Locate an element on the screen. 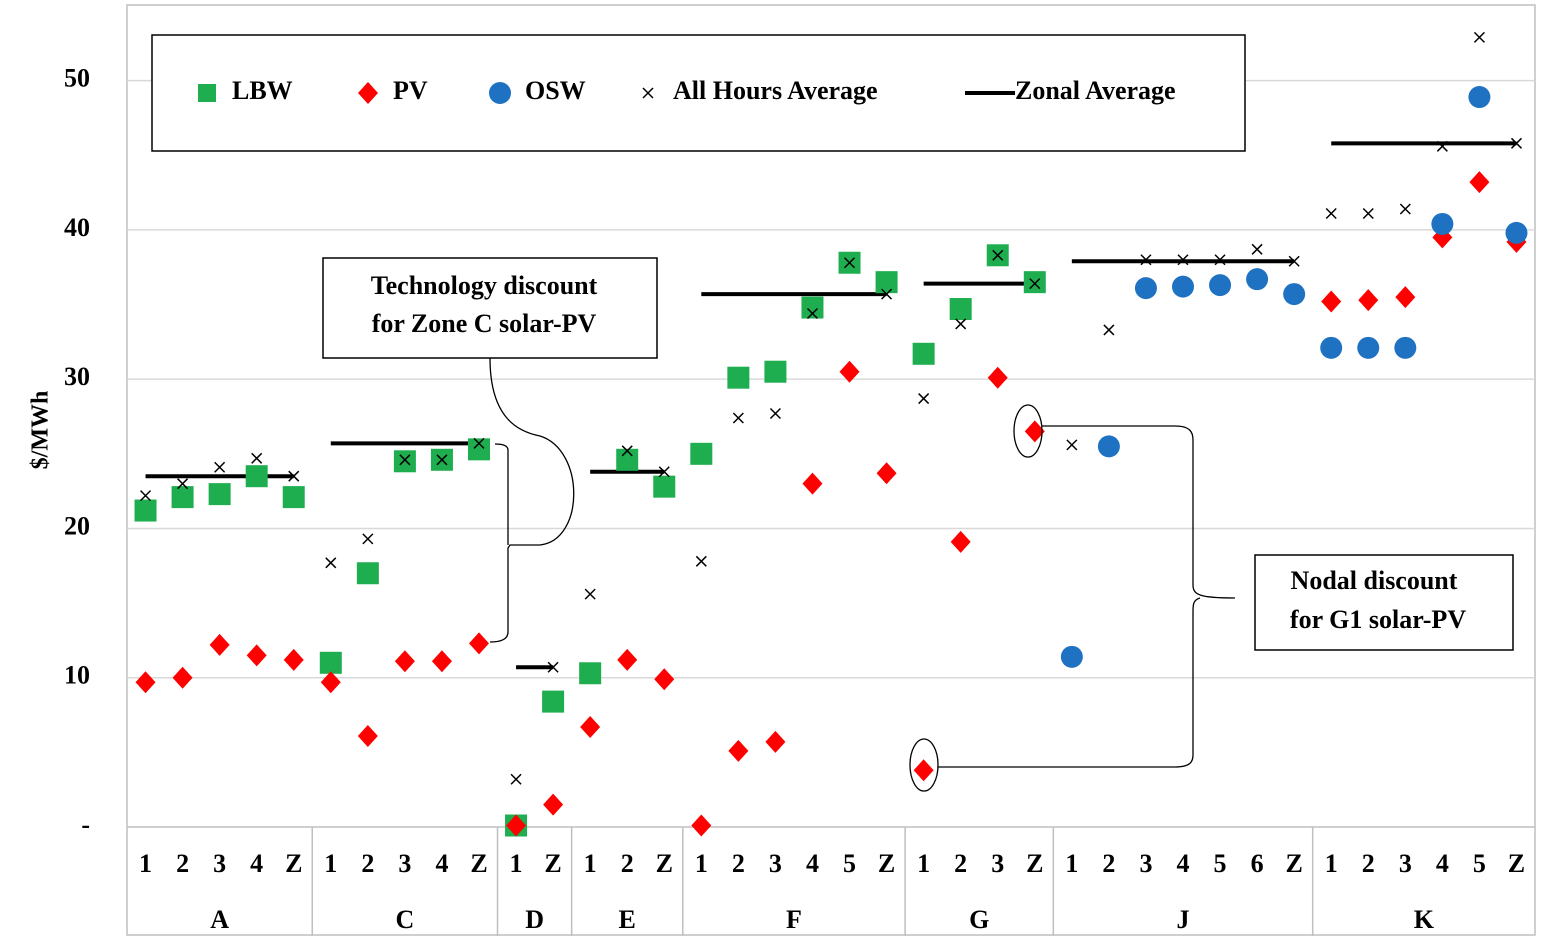 This screenshot has height=936, width=1542. x-tick-label: 6 is located at coordinates (1257, 863).